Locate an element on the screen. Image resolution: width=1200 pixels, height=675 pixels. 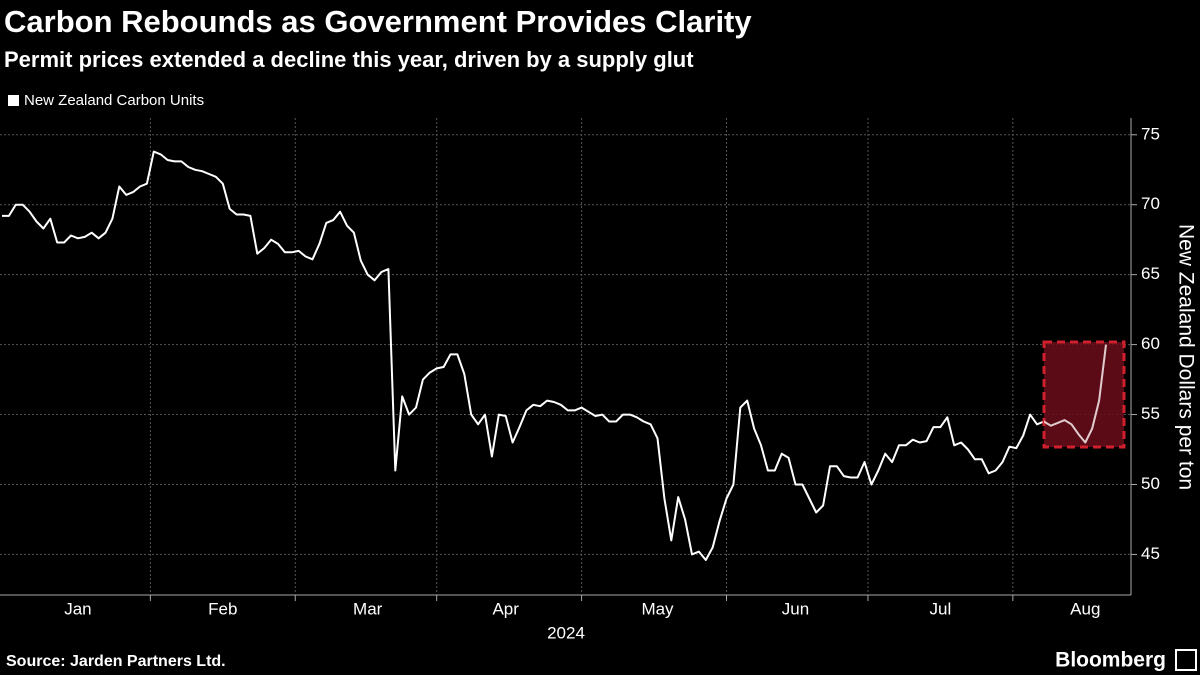
x-year-label: 2024 is located at coordinates (566, 632).